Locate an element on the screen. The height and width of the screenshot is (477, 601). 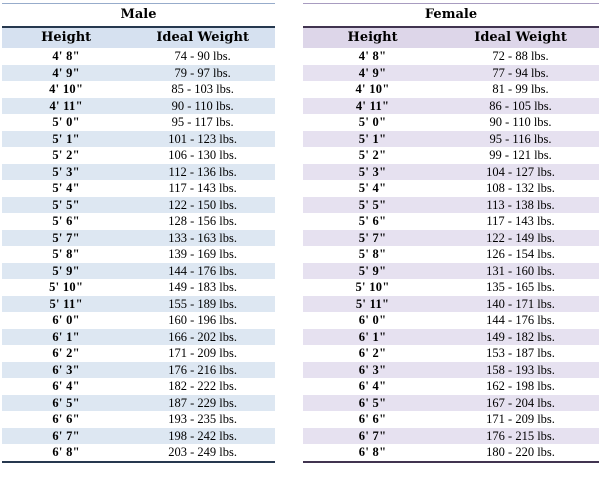
ideal-weight-cell: 203 - 249 lbs. is located at coordinates (203, 452).